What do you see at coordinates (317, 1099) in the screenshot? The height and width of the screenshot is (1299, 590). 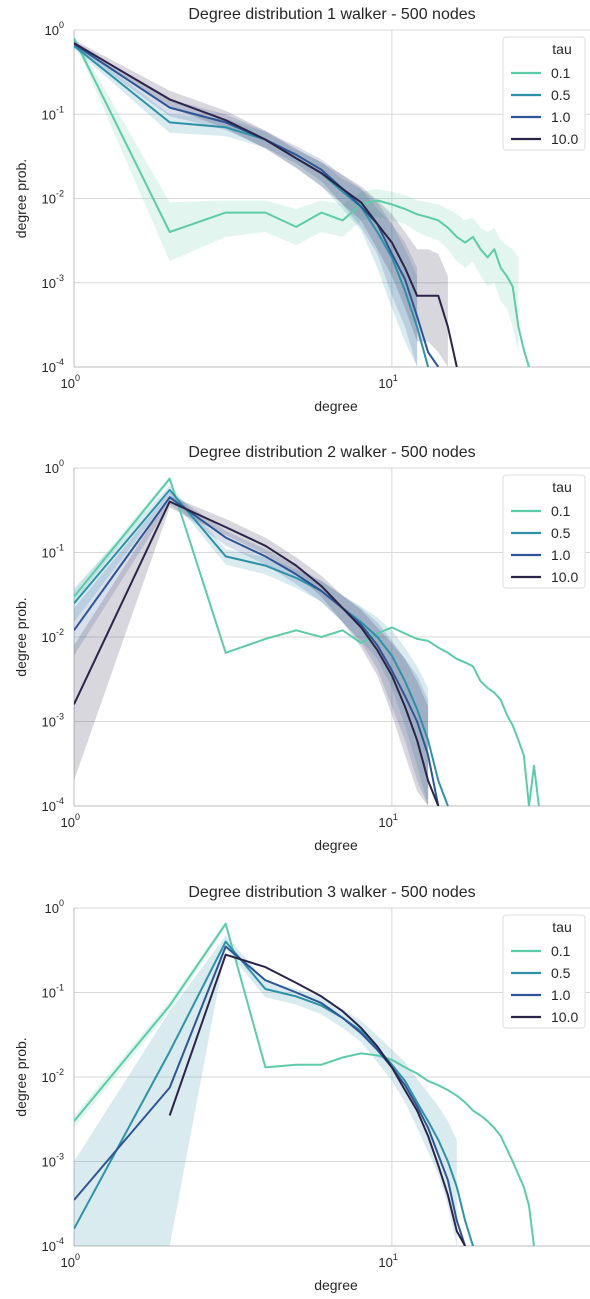 I see `series-line-tau-10.0` at bounding box center [317, 1099].